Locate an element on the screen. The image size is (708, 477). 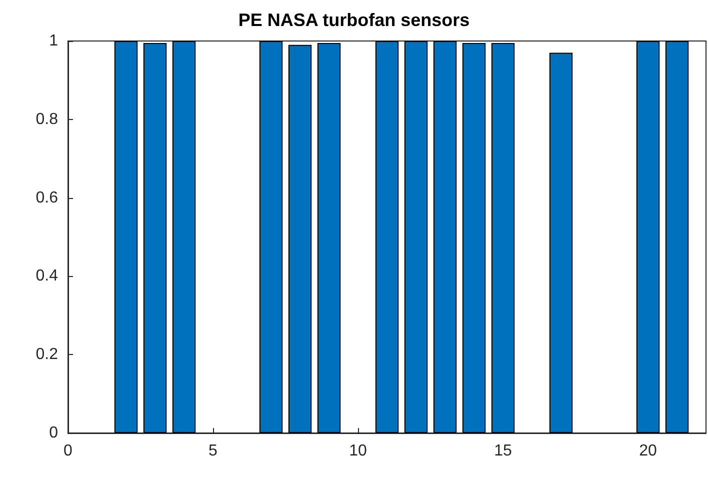
x-tick-label: 0 is located at coordinates (68, 451).